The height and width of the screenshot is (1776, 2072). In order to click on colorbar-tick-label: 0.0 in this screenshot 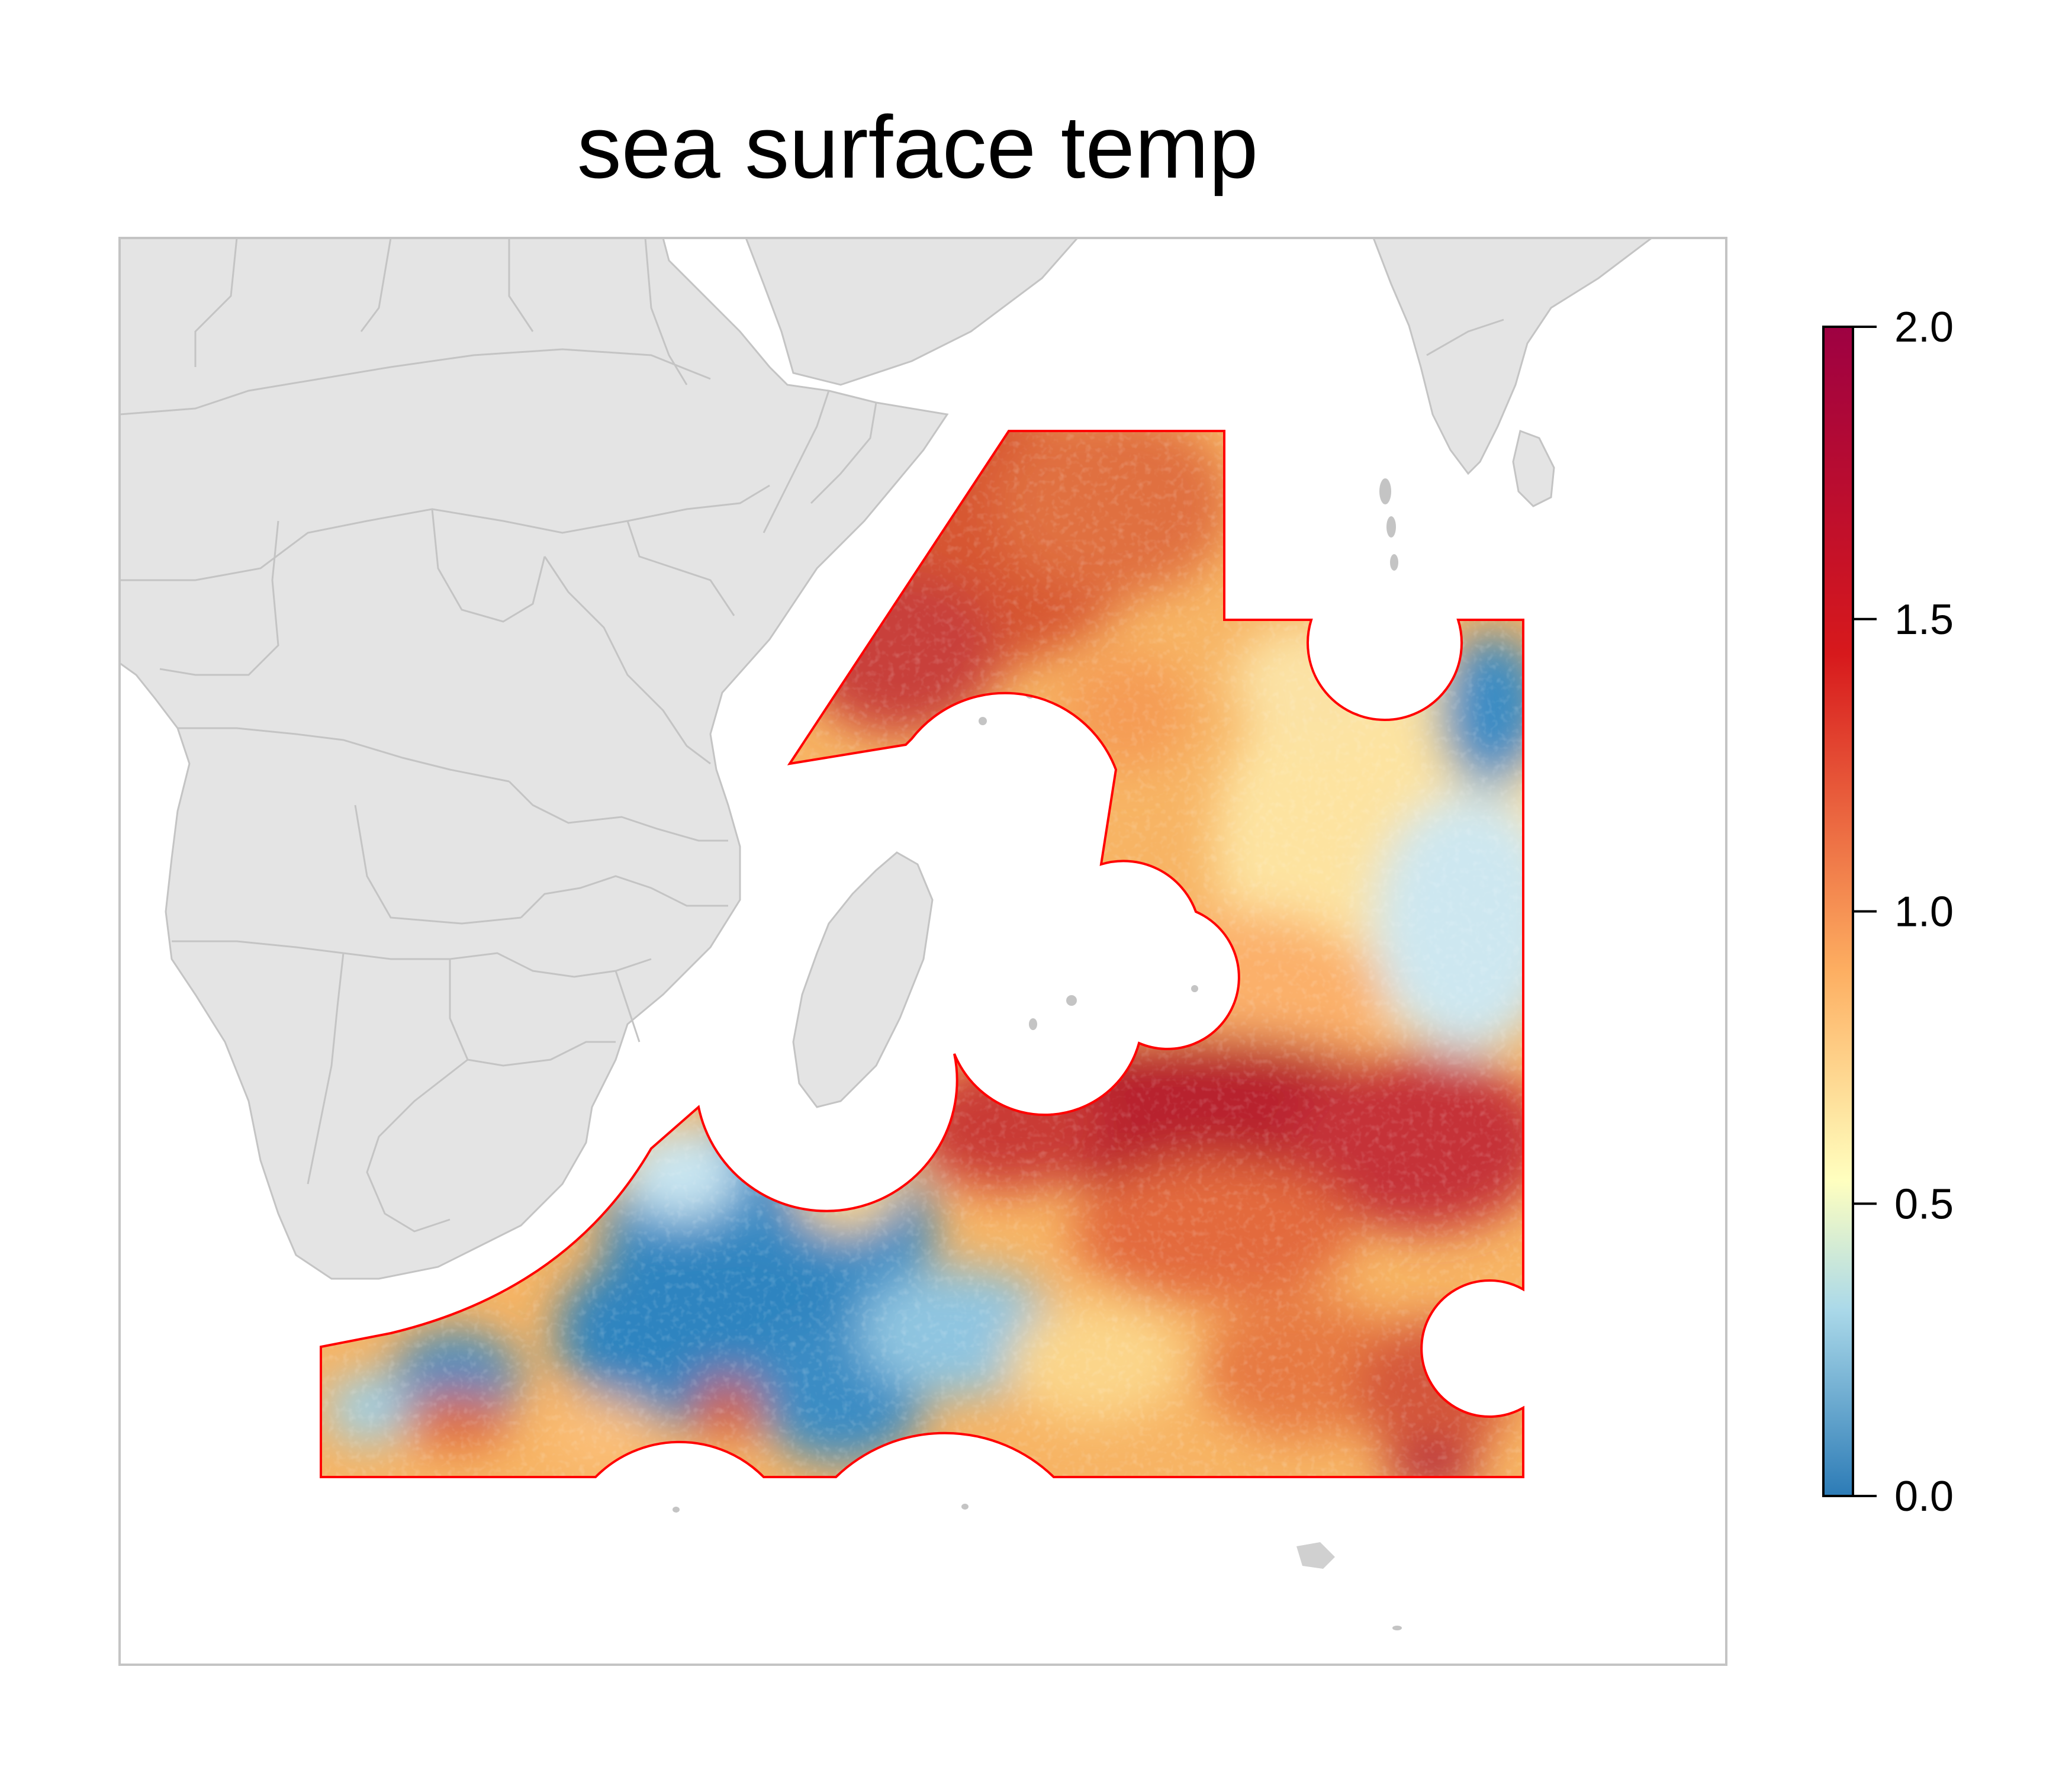, I will do `click(1924, 1496)`.